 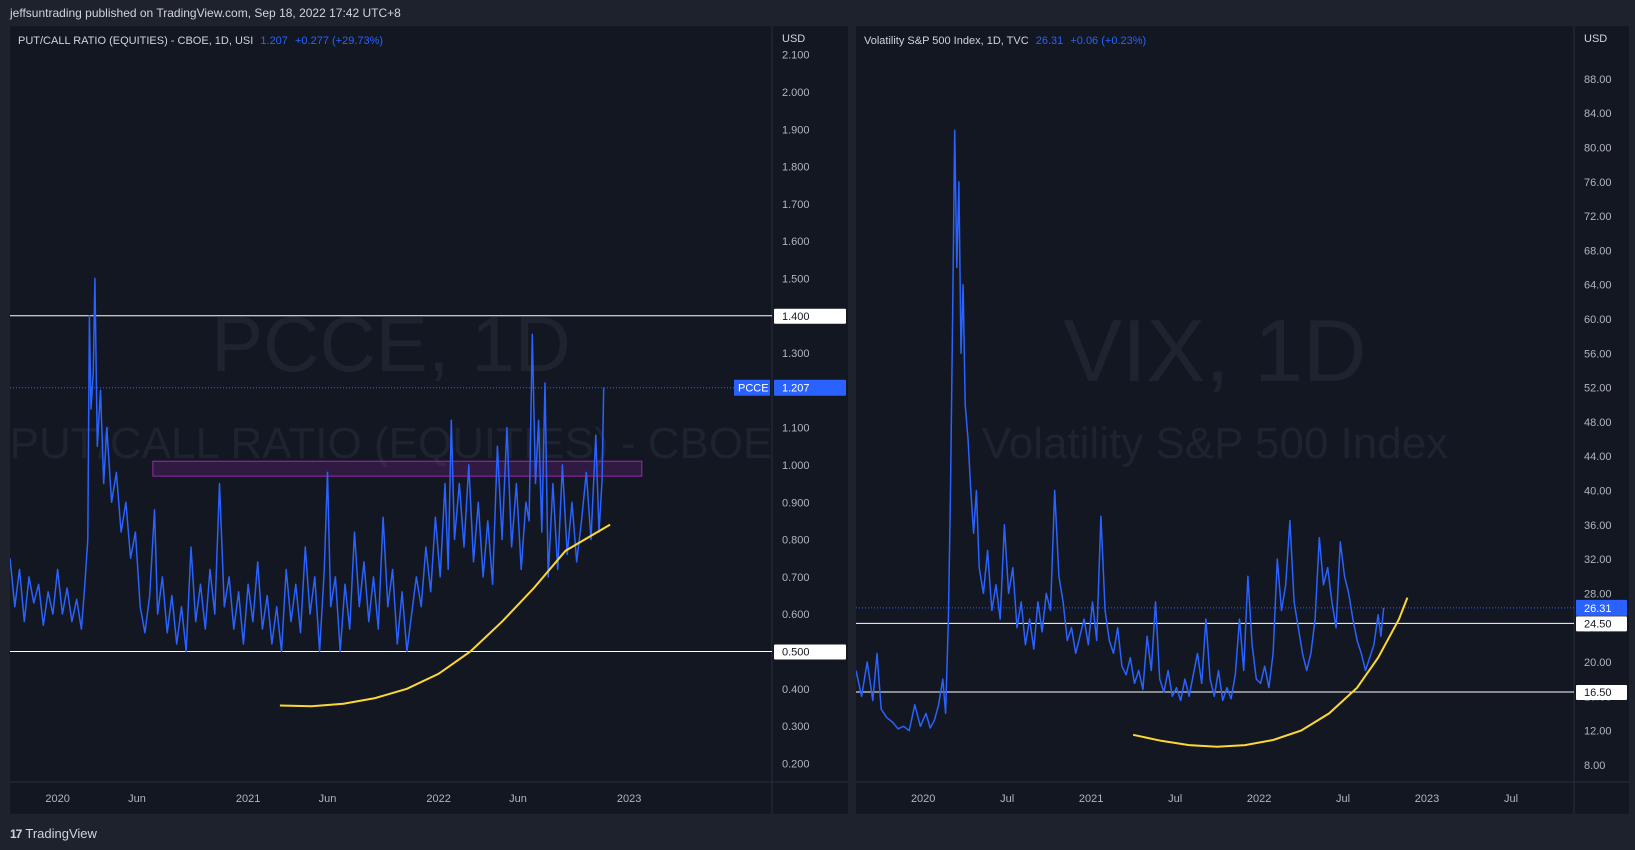 What do you see at coordinates (1598, 457) in the screenshot?
I see `y-tick-label: 44.00` at bounding box center [1598, 457].